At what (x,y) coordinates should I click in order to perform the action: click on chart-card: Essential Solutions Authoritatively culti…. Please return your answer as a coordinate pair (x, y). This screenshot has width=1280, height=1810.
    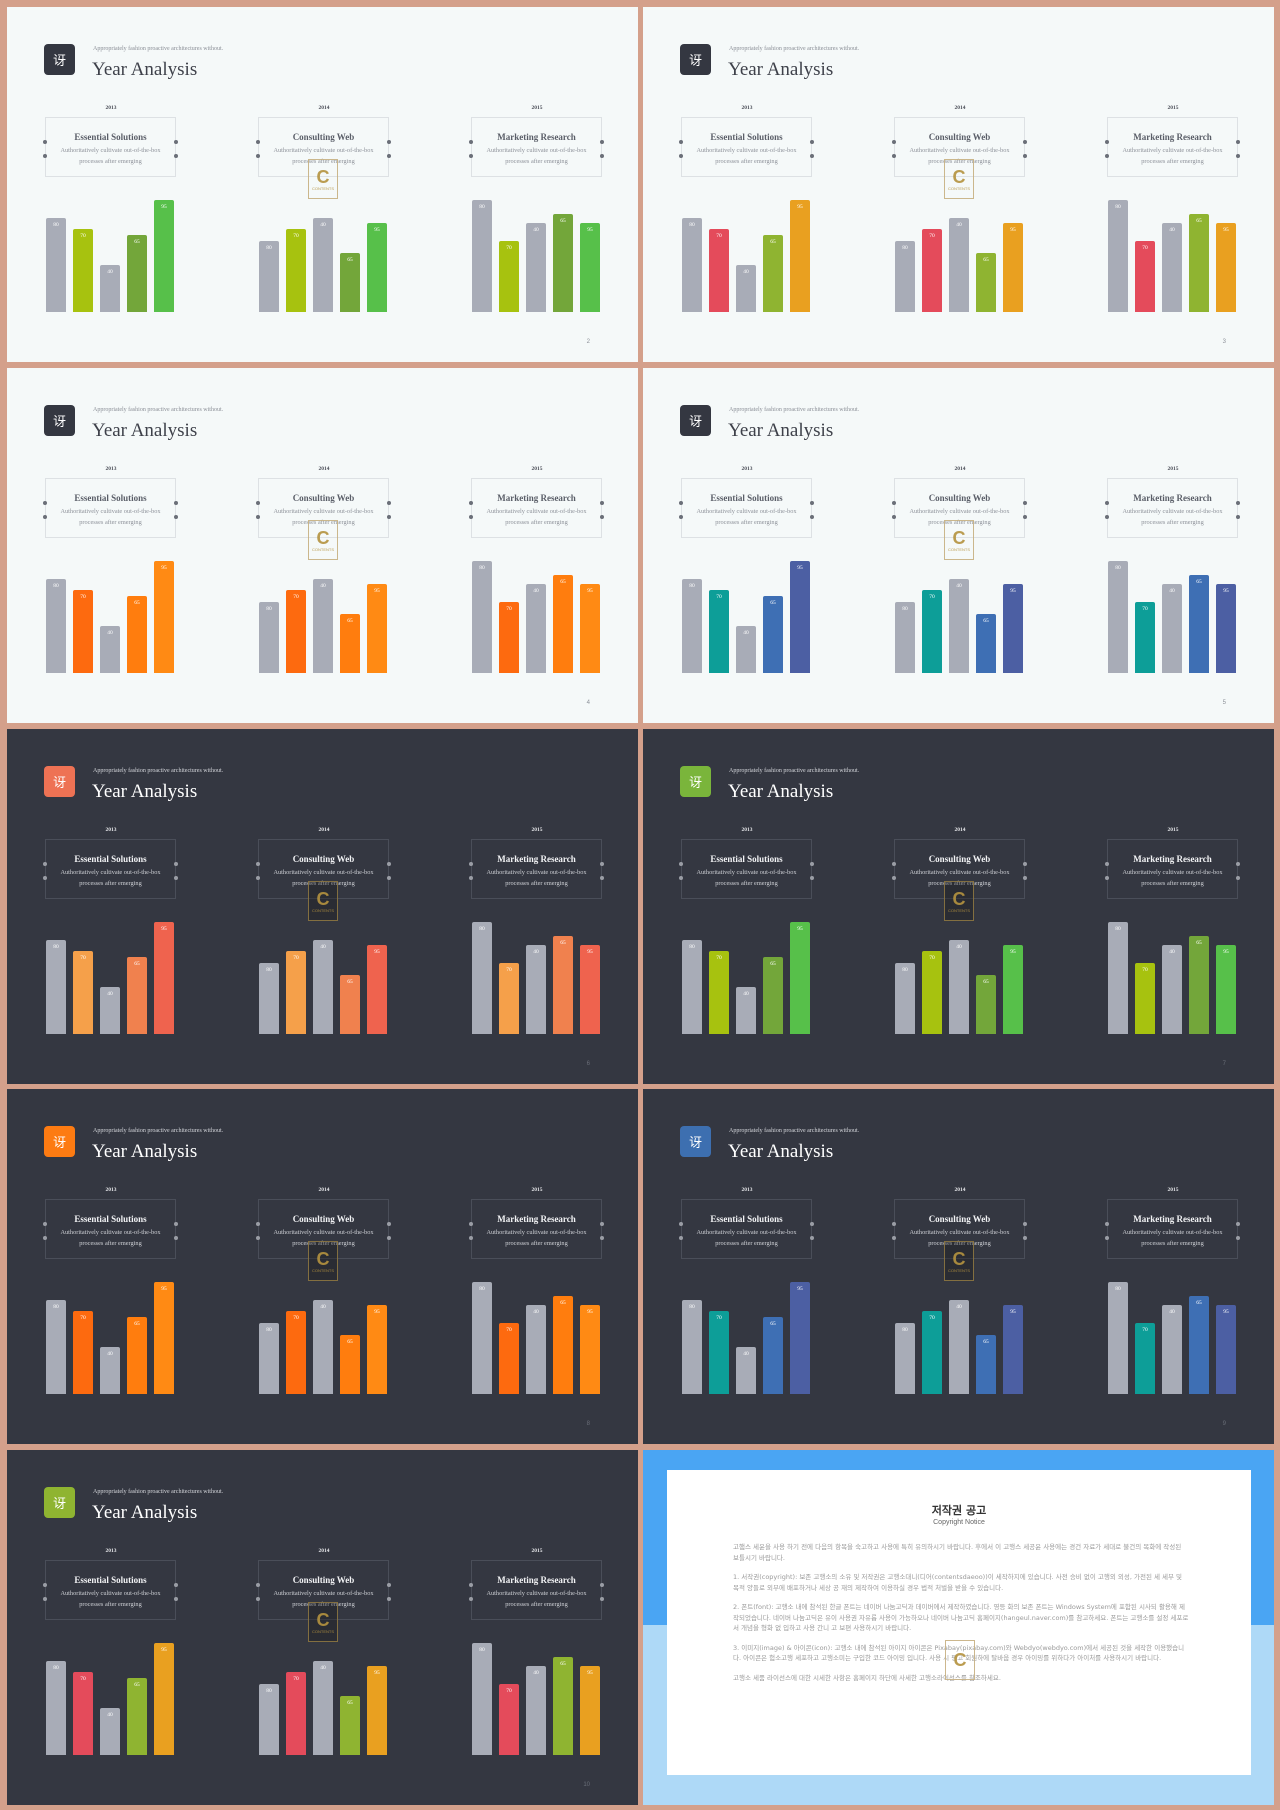
    Looking at the image, I should click on (110, 147).